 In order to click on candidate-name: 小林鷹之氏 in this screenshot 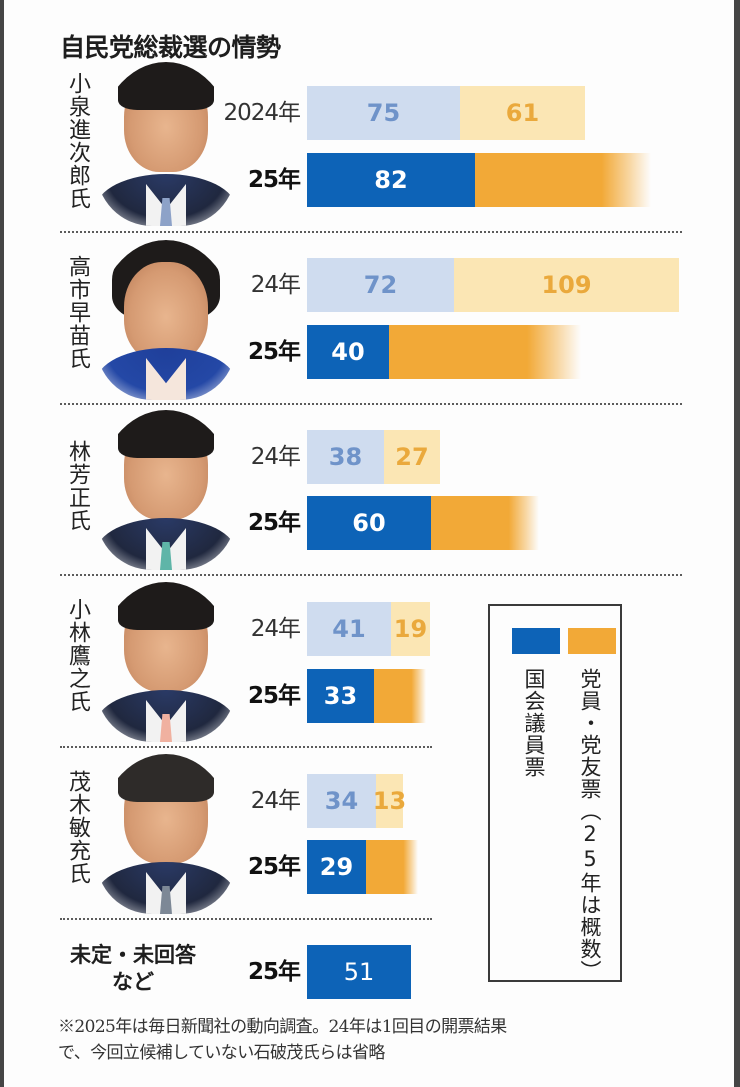, I will do `click(77, 655)`.